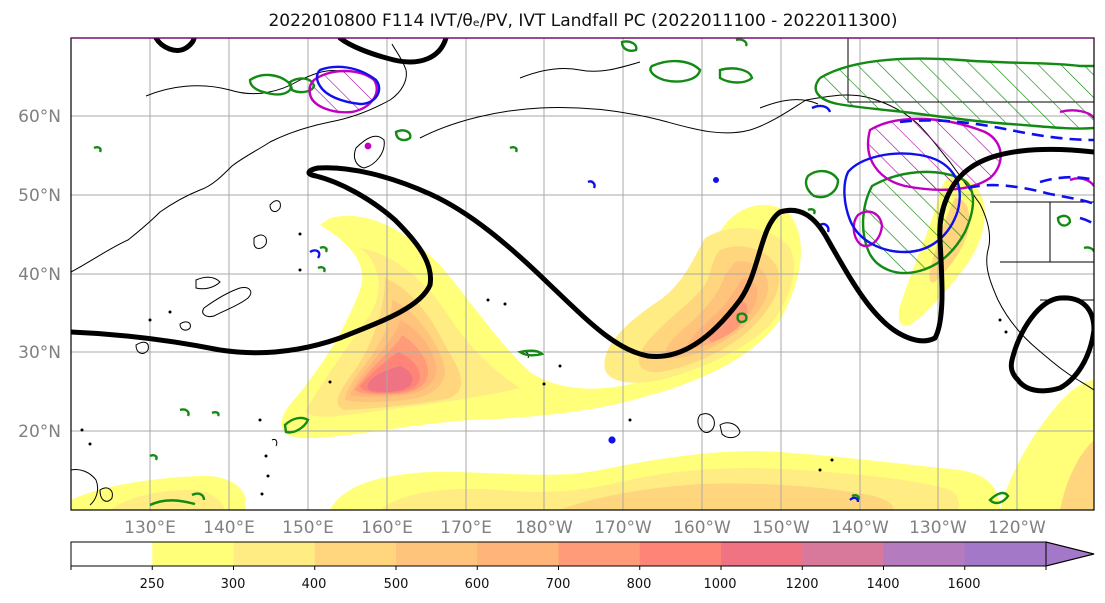  Describe the element at coordinates (558, 568) in the screenshot. I see `colorbar-ticks` at that location.